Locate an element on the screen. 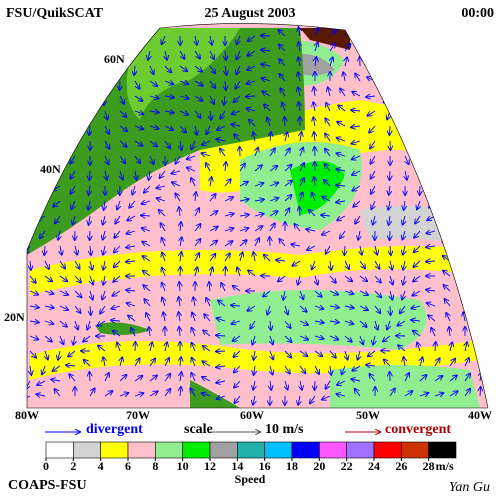 The image size is (500, 500). colorbar-tick-label: 18 is located at coordinates (292, 466).